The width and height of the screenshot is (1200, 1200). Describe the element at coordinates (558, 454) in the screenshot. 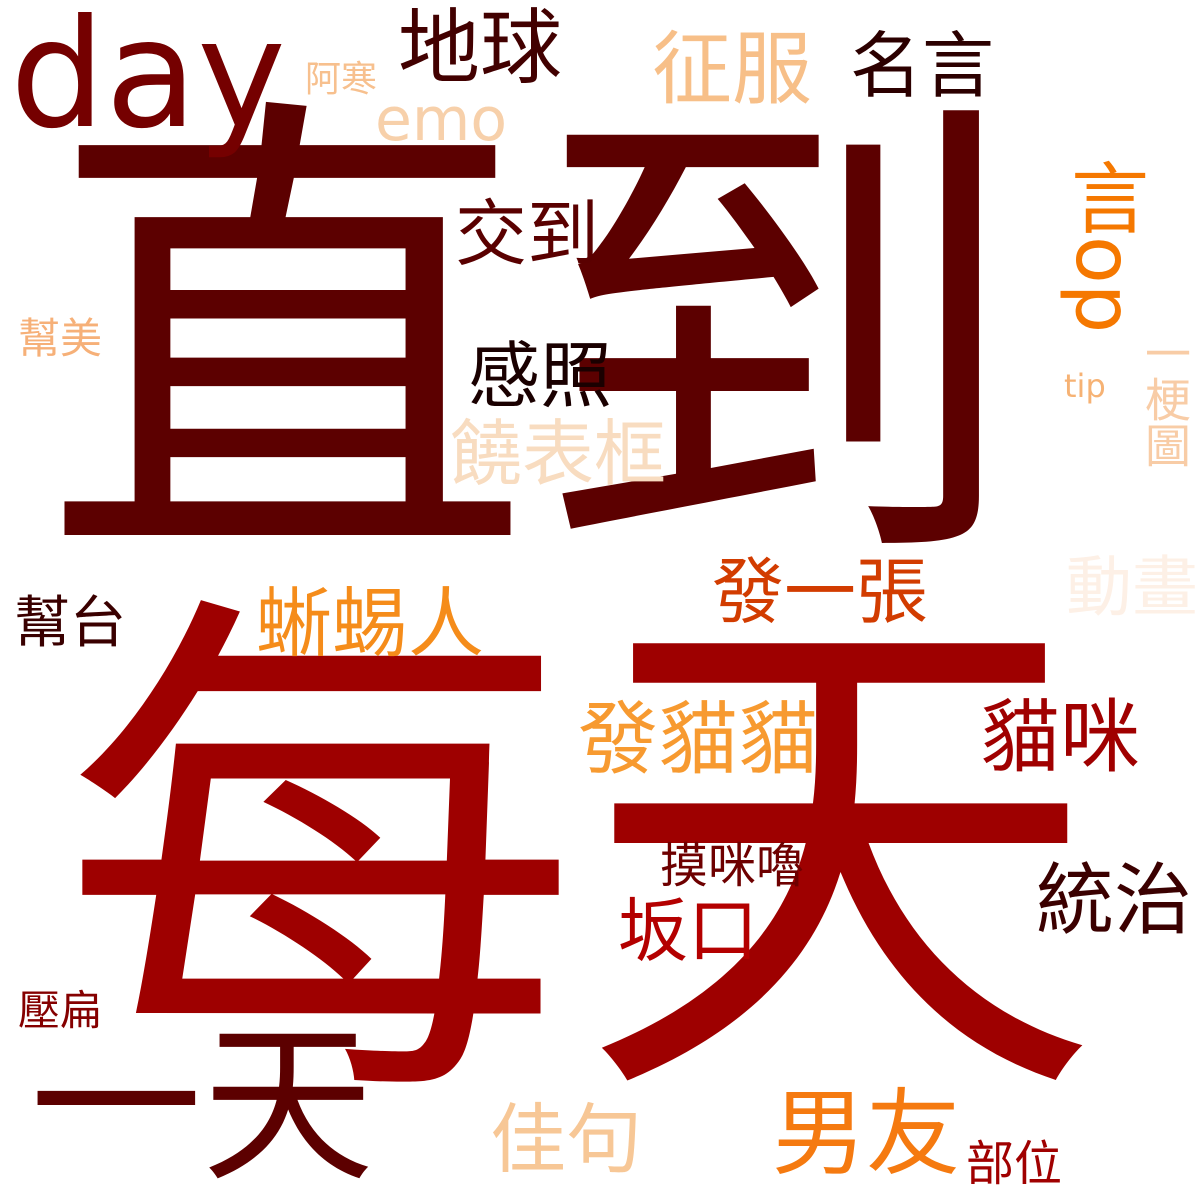

I see `word-raobiaokuang: 饒表框` at that location.